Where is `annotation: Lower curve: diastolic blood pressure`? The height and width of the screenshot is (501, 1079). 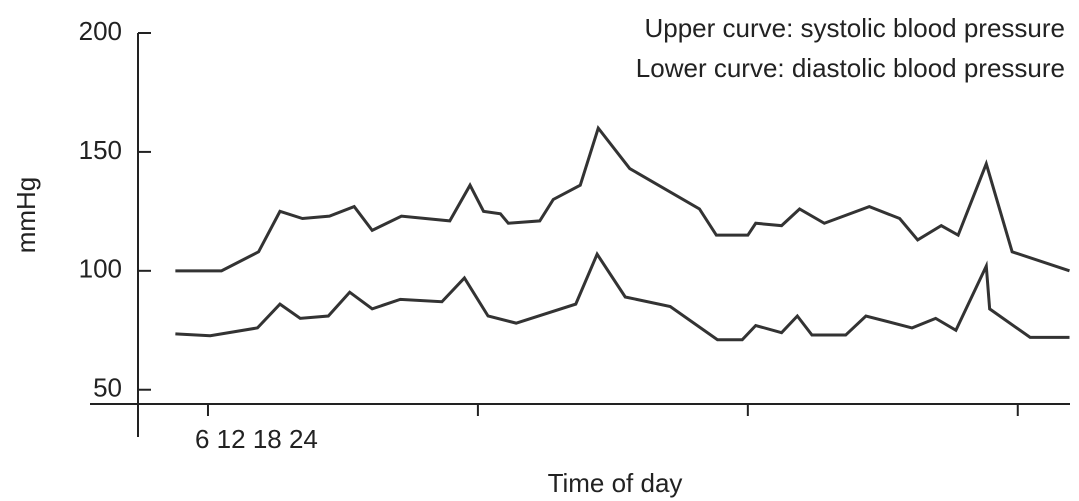
annotation: Lower curve: diastolic blood pressure is located at coordinates (850, 68).